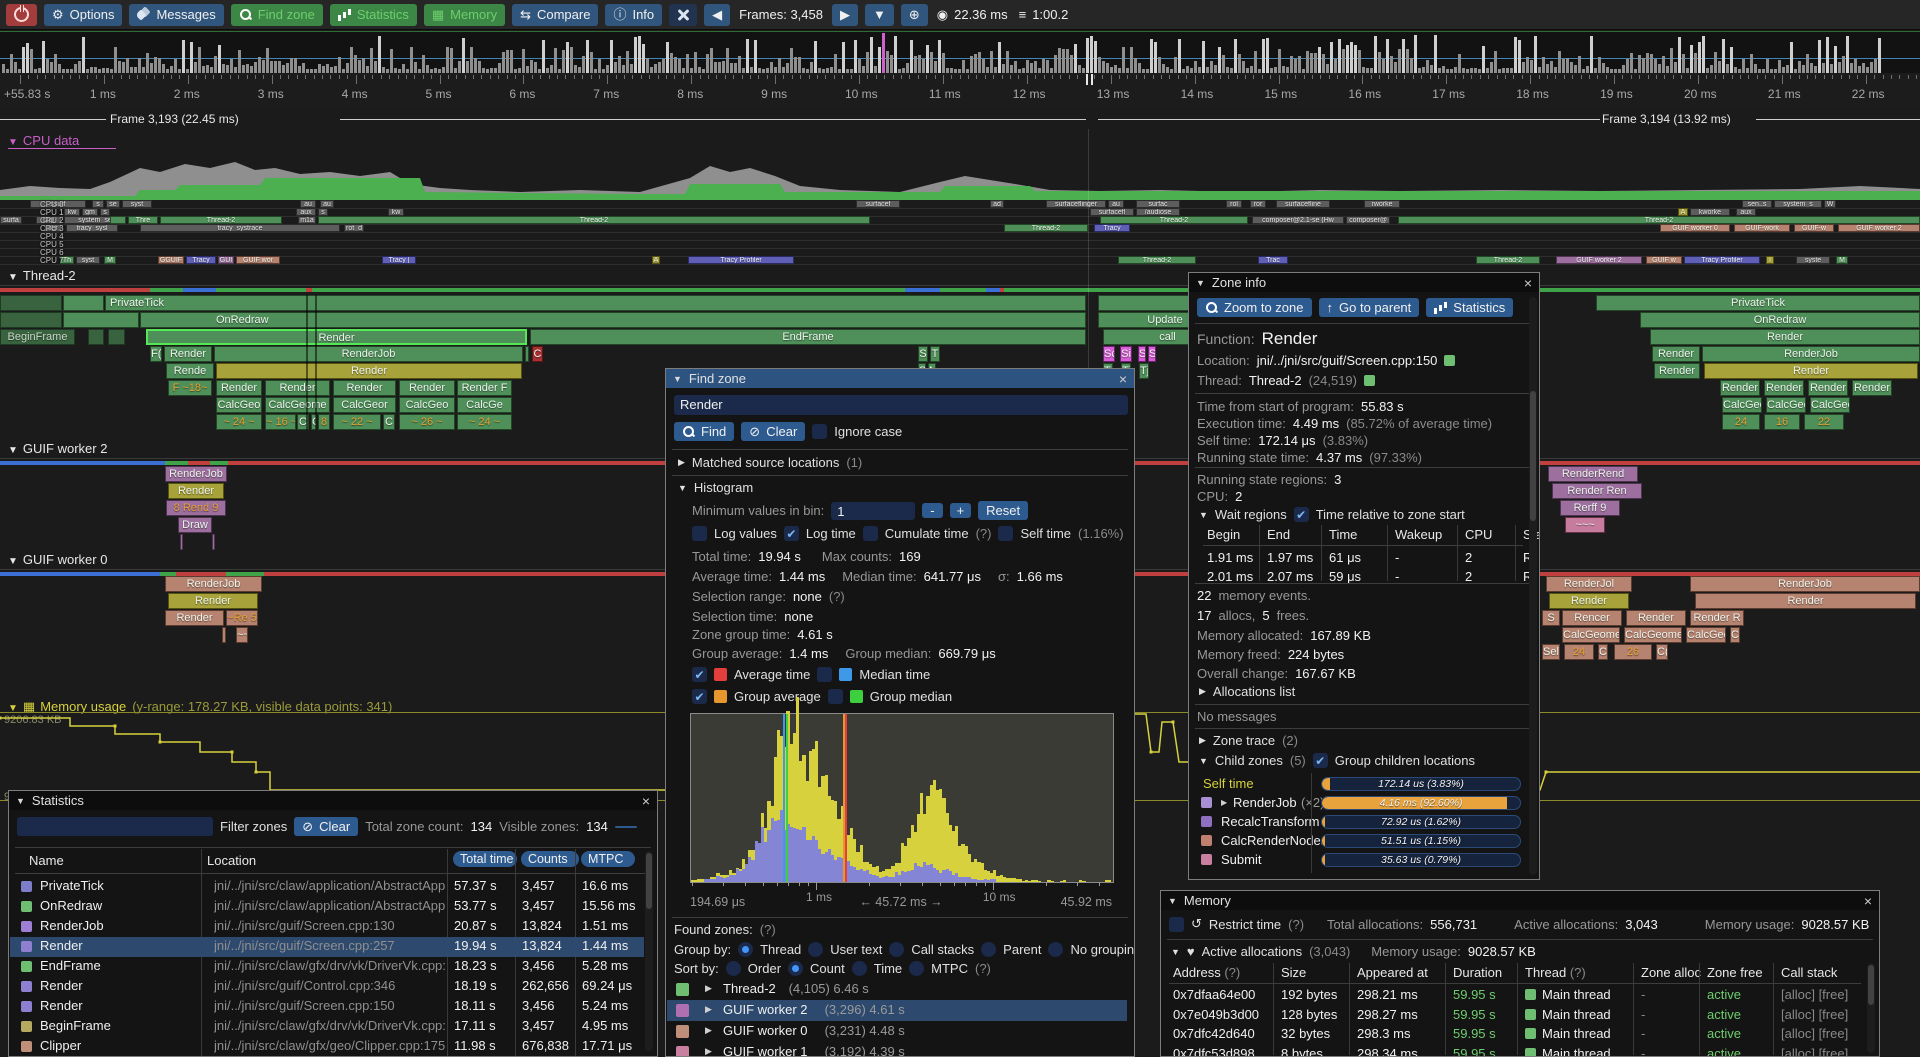 The height and width of the screenshot is (1057, 1920). Describe the element at coordinates (1303, 204) in the screenshot. I see `cpu-zone-chip: surfacefline` at that location.